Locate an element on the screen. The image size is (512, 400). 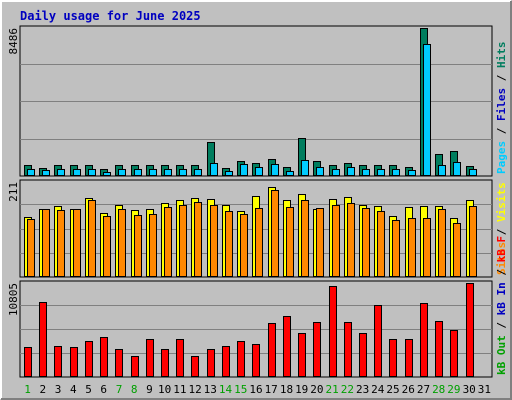
legend-entry: Visits is located at coordinates (501, 202).